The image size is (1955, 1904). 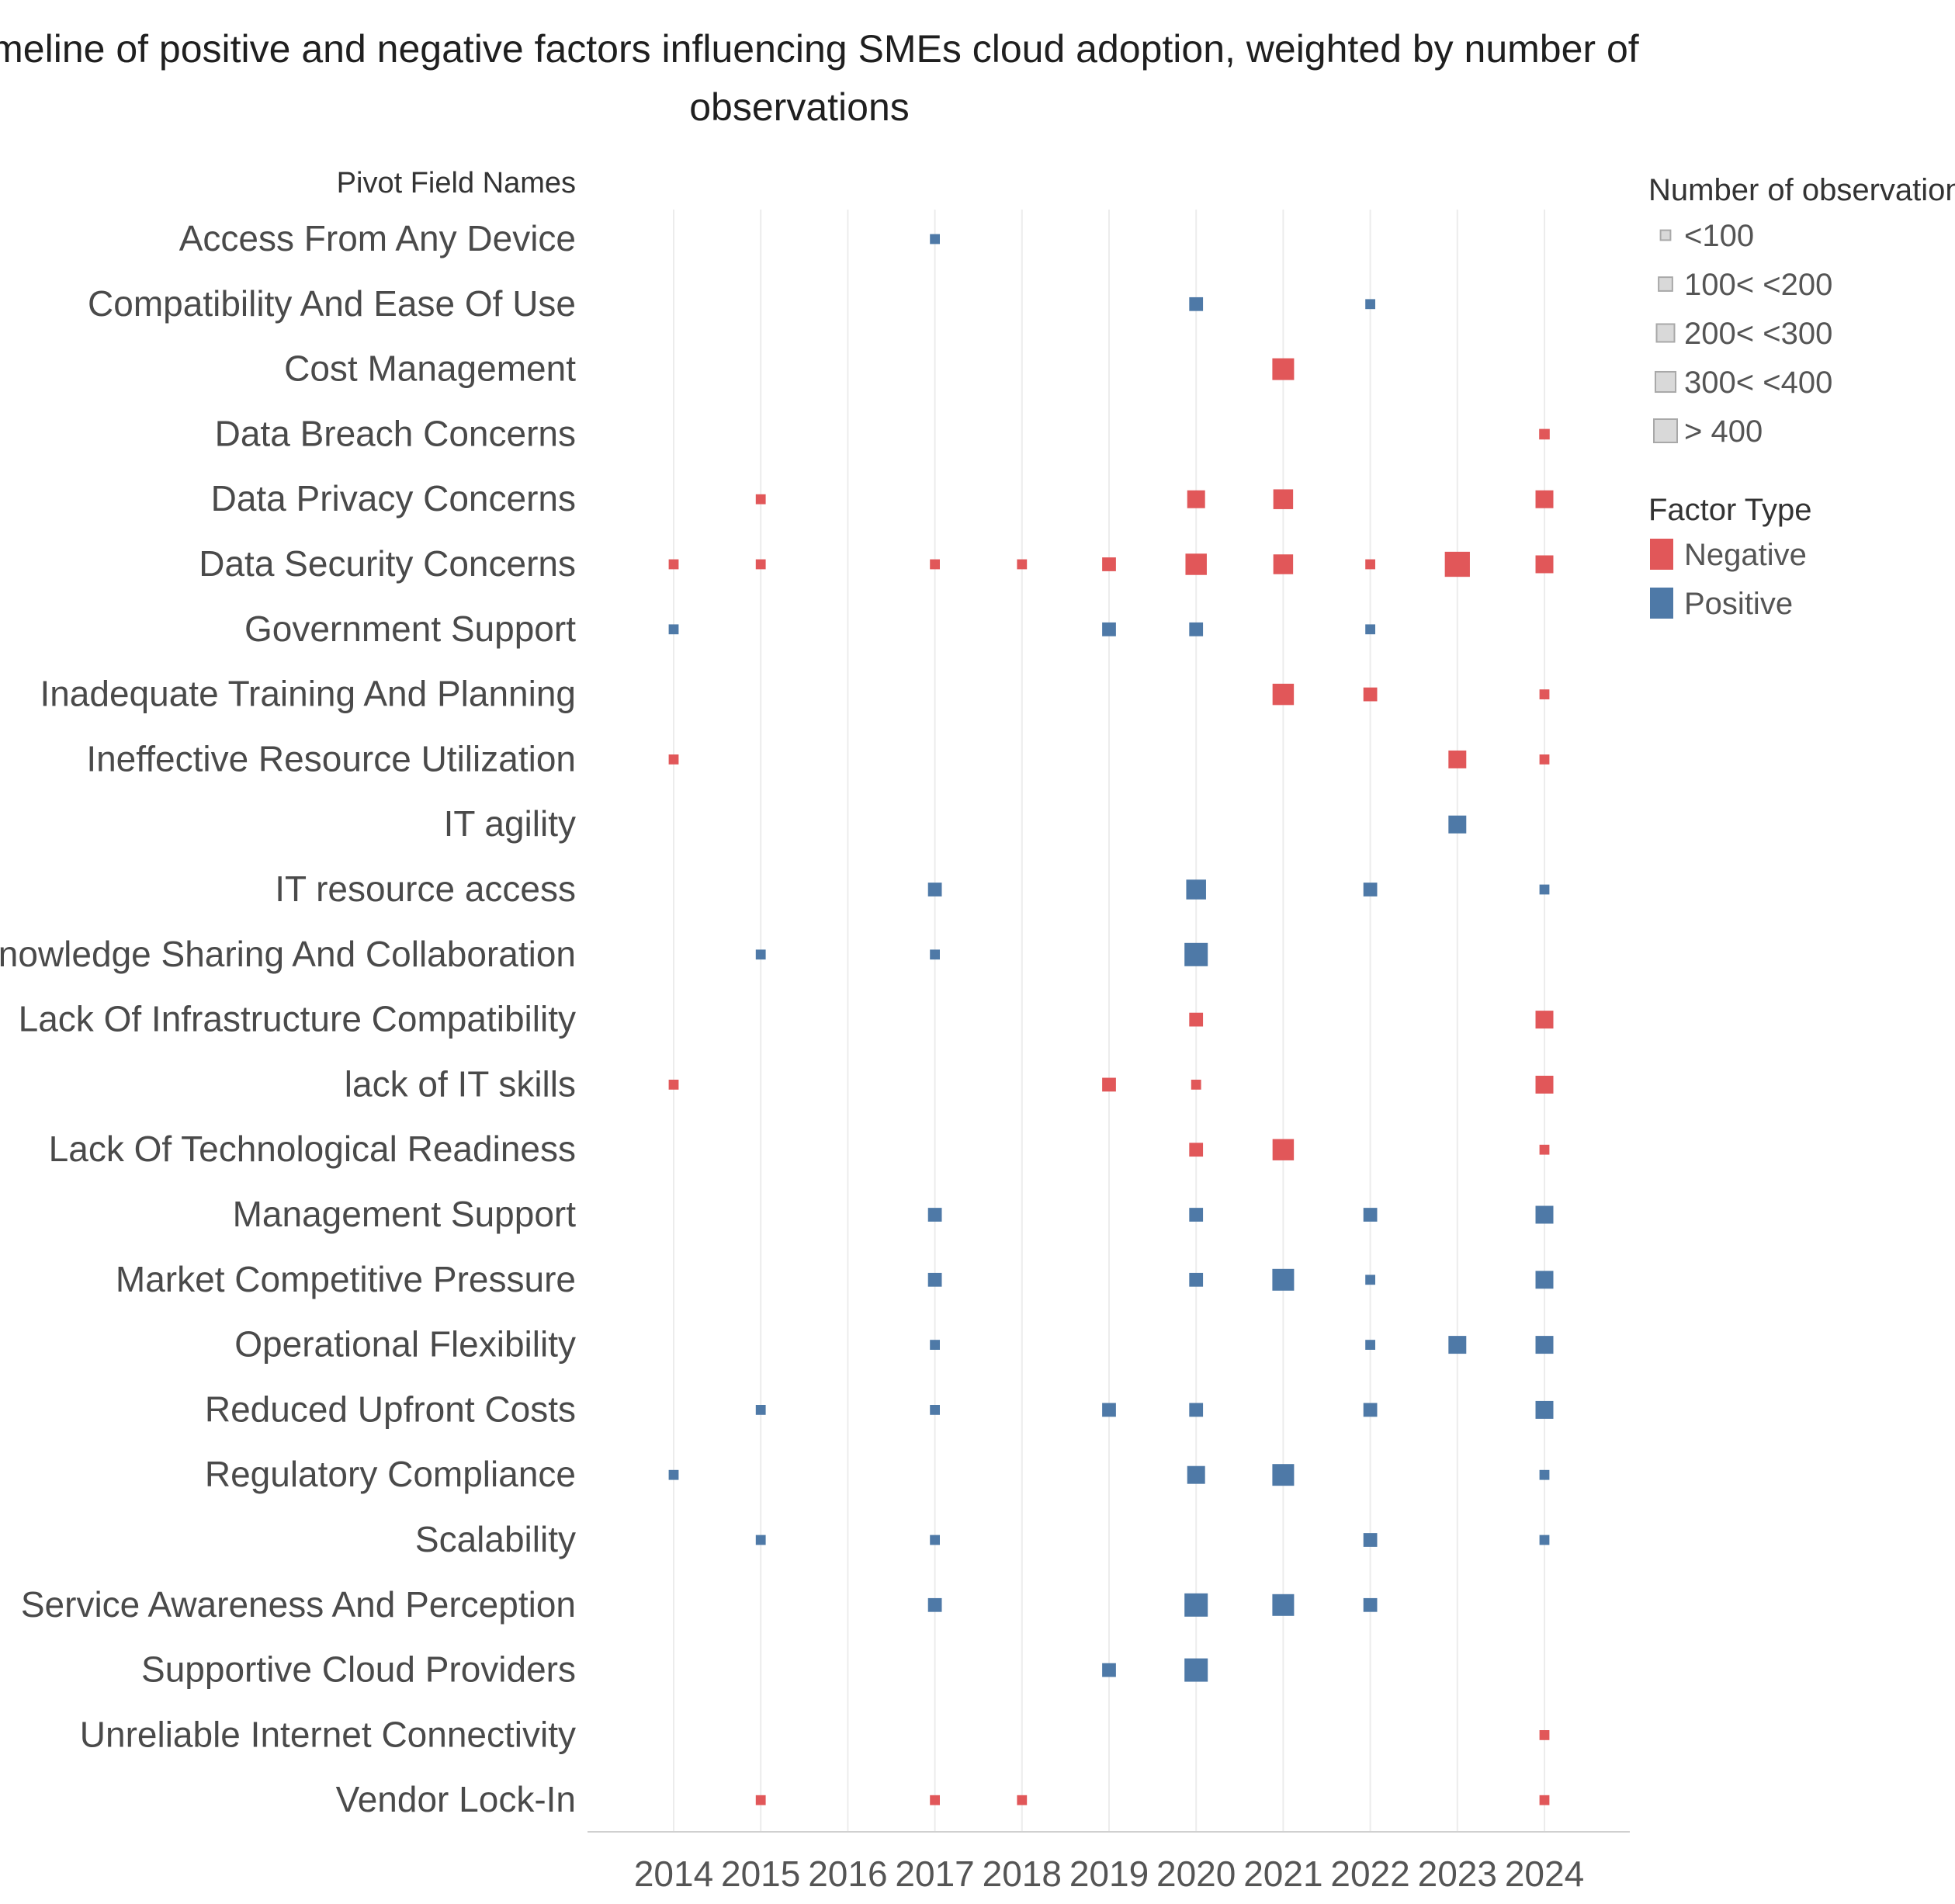 What do you see at coordinates (1370, 1410) in the screenshot?
I see `mark-reduced-upfront-costs-2022` at bounding box center [1370, 1410].